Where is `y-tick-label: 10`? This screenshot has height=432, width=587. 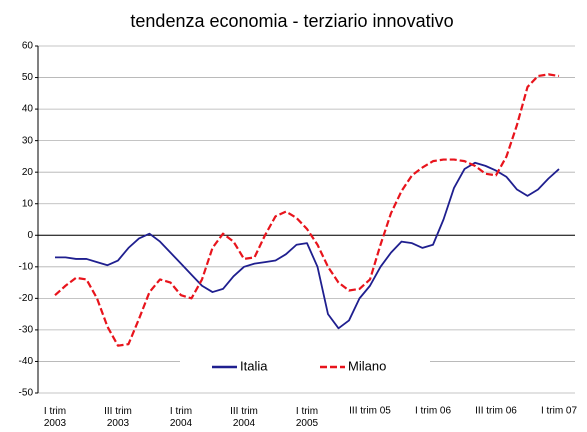
y-tick-label: 10 is located at coordinates (28, 203).